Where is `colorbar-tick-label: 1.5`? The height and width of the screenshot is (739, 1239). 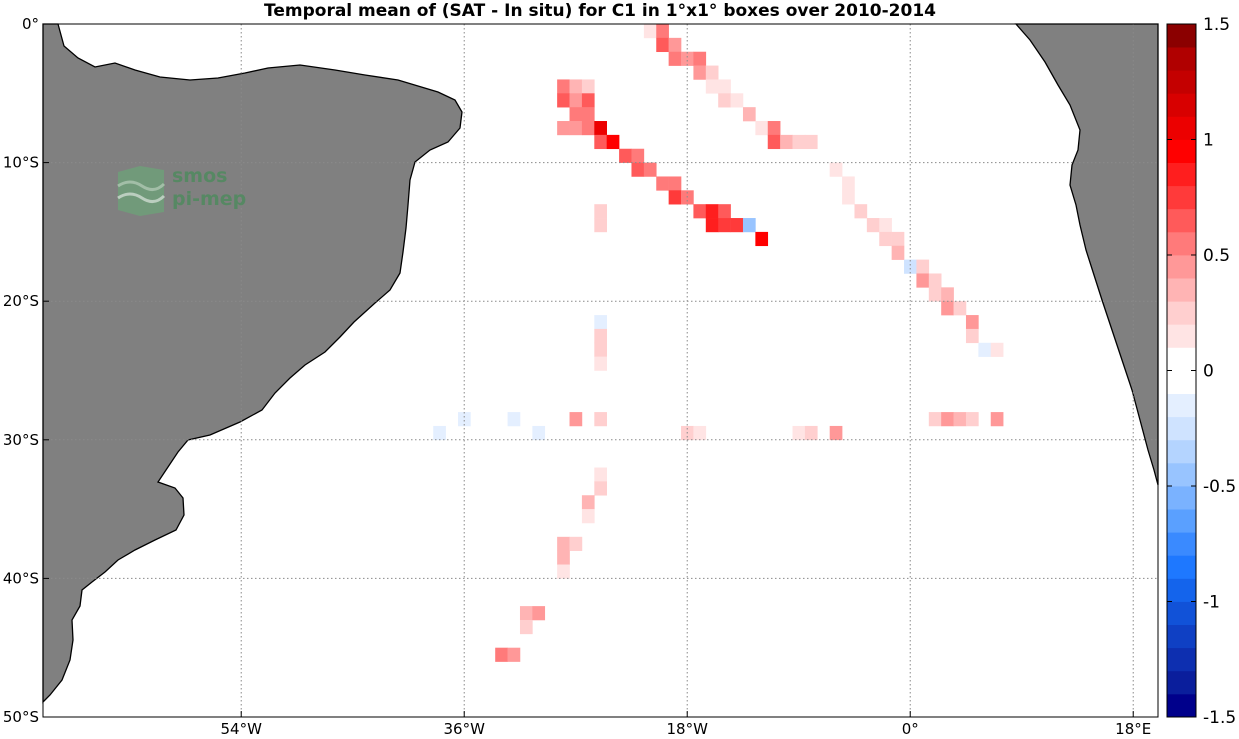 colorbar-tick-label: 1.5 is located at coordinates (1216, 25).